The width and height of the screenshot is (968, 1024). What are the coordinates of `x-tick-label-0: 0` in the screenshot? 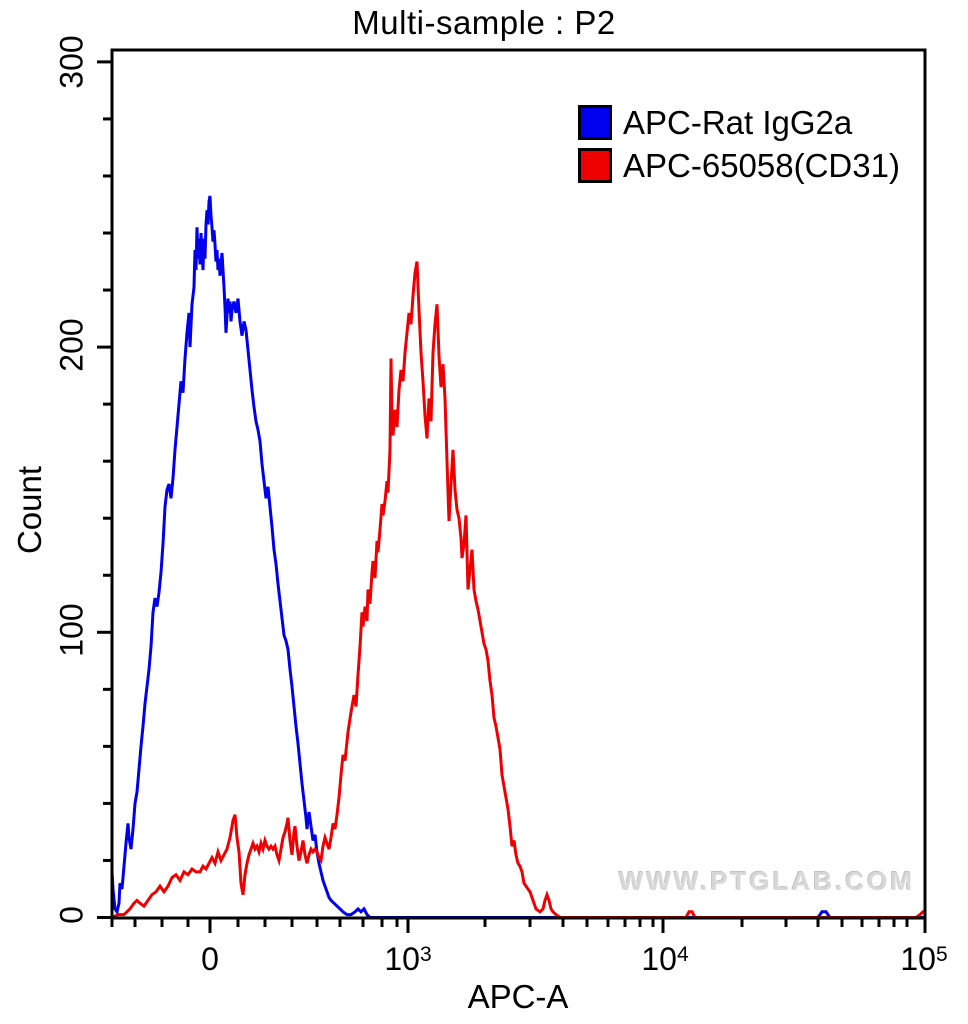 It's located at (210, 959).